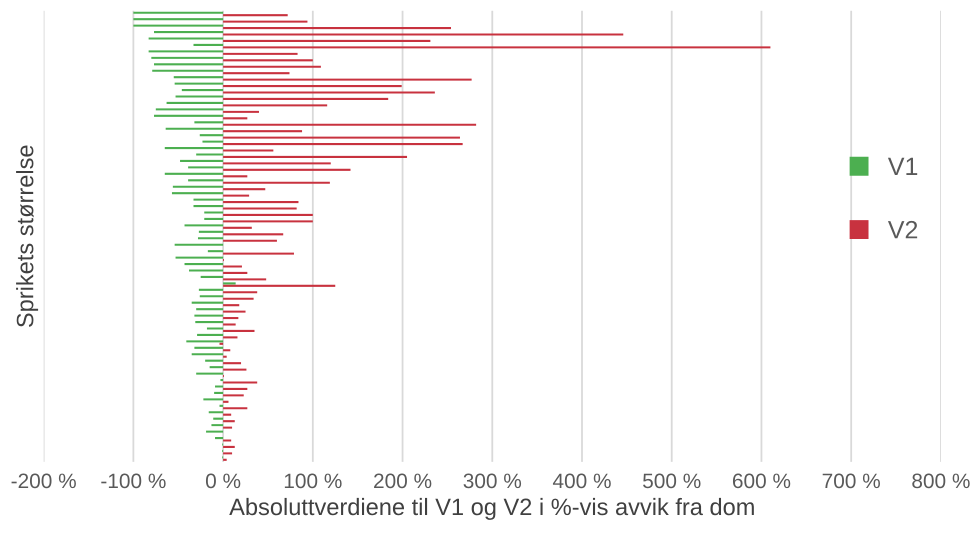 This screenshot has width=970, height=537. Describe the element at coordinates (903, 167) in the screenshot. I see `legend-label: V1` at that location.